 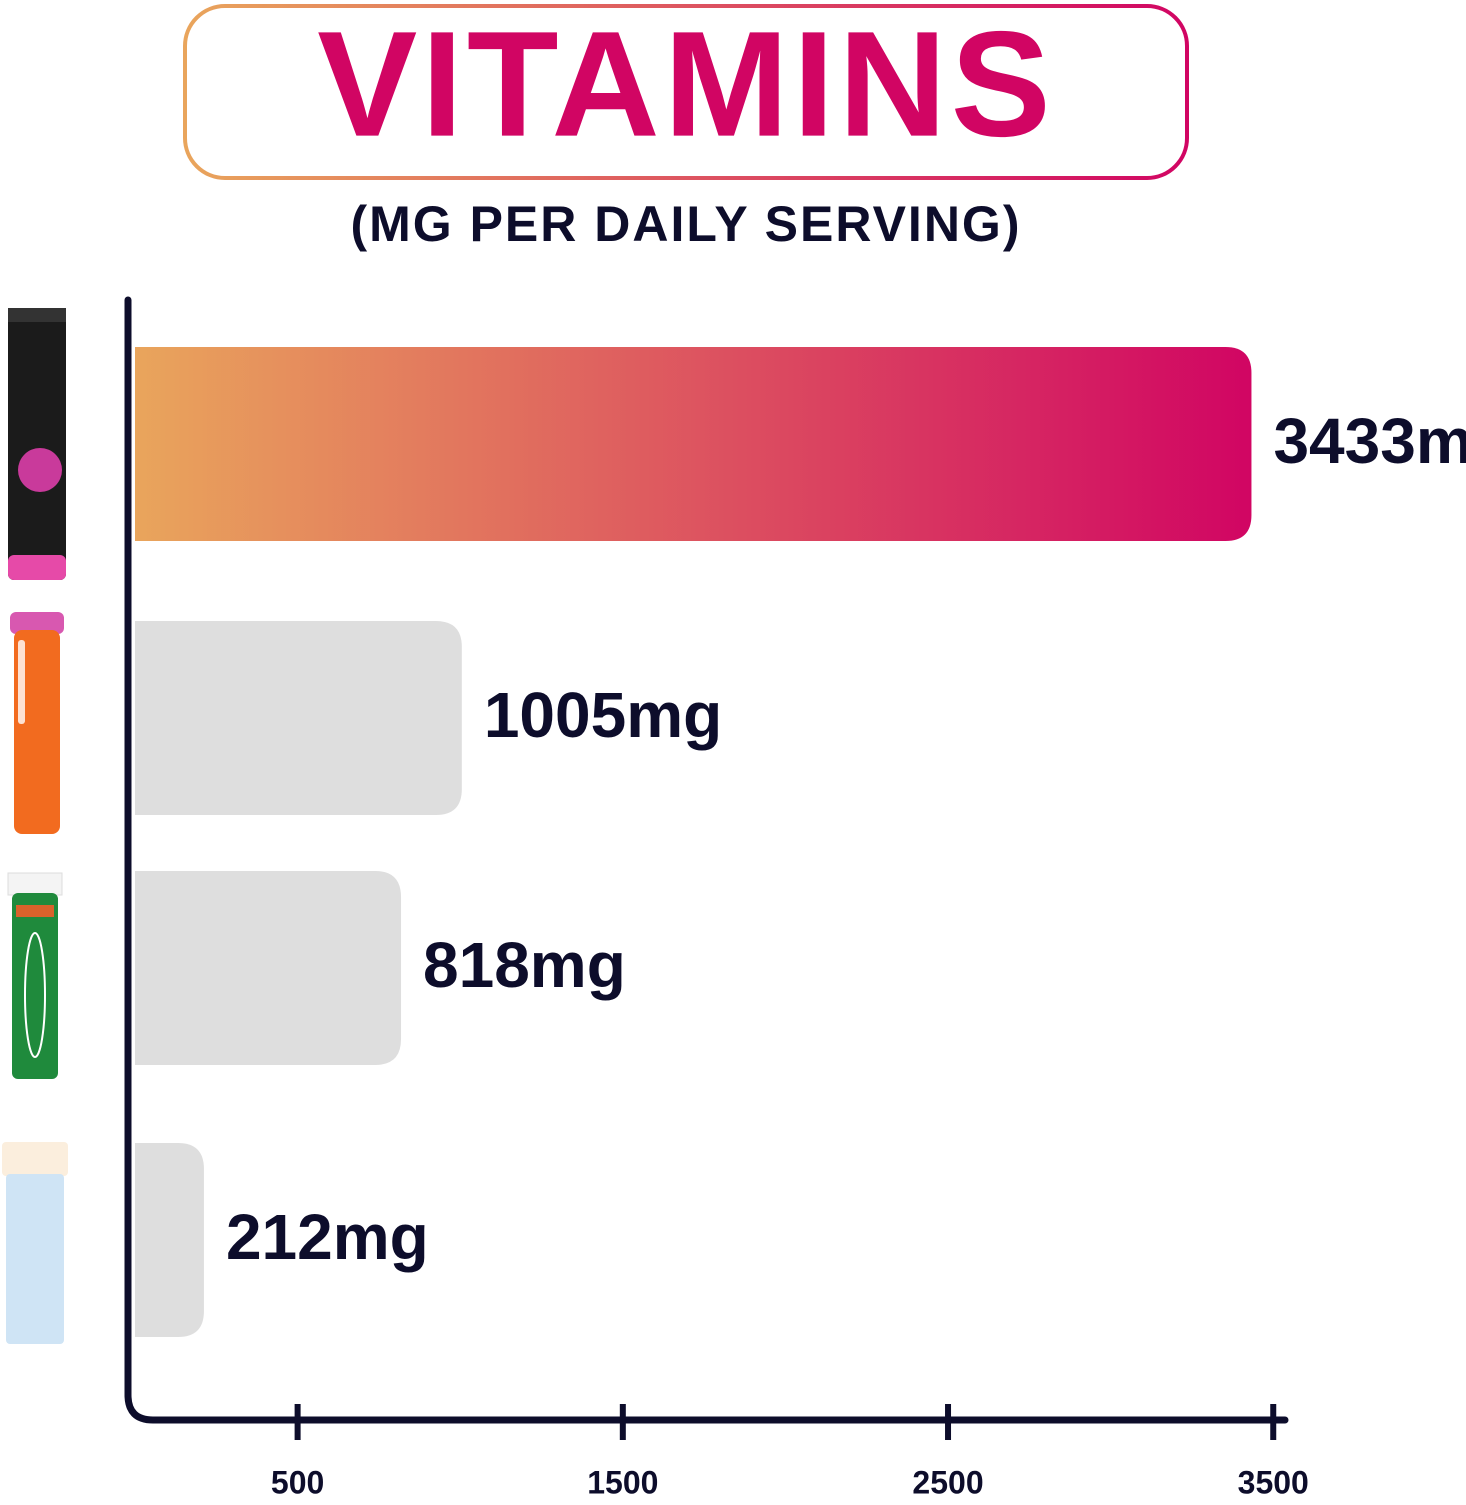 I want to click on product-shine, so click(x=21, y=682).